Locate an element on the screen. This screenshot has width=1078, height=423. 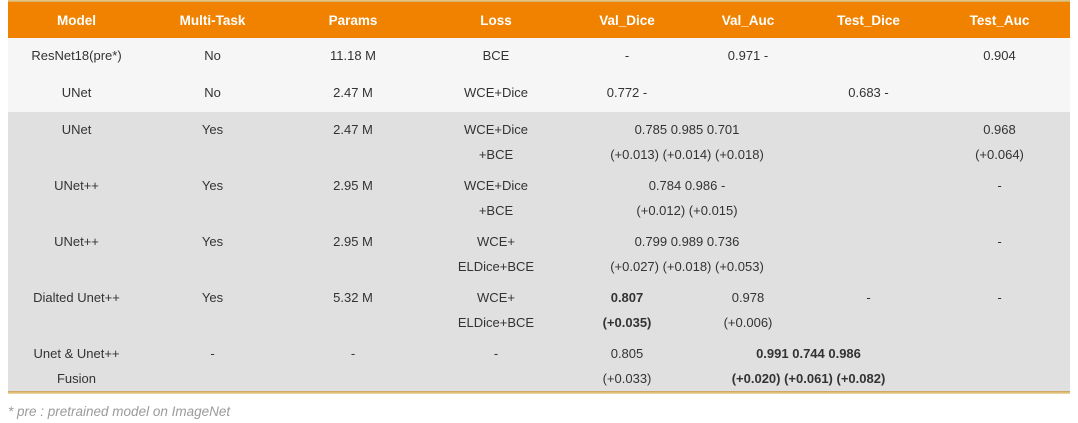
cell-line: 0.805 is located at coordinates (627, 353).